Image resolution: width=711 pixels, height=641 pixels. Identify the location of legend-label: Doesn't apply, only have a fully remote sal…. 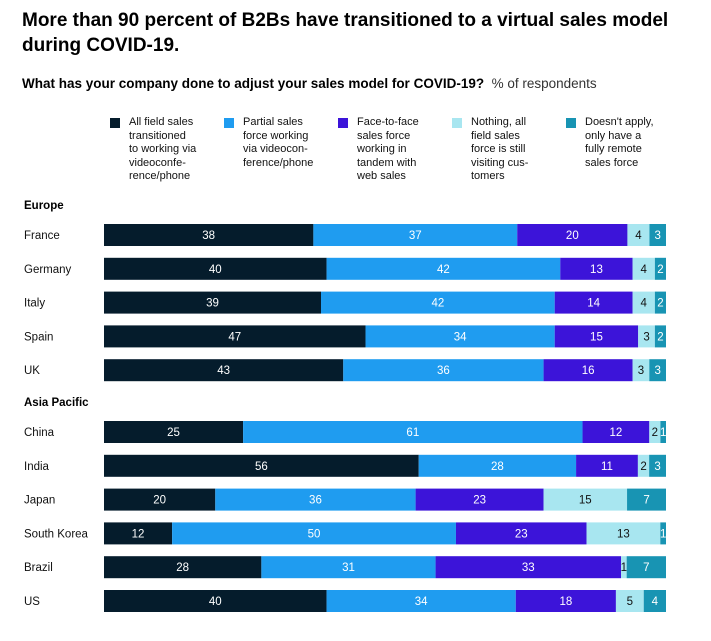
(619, 142).